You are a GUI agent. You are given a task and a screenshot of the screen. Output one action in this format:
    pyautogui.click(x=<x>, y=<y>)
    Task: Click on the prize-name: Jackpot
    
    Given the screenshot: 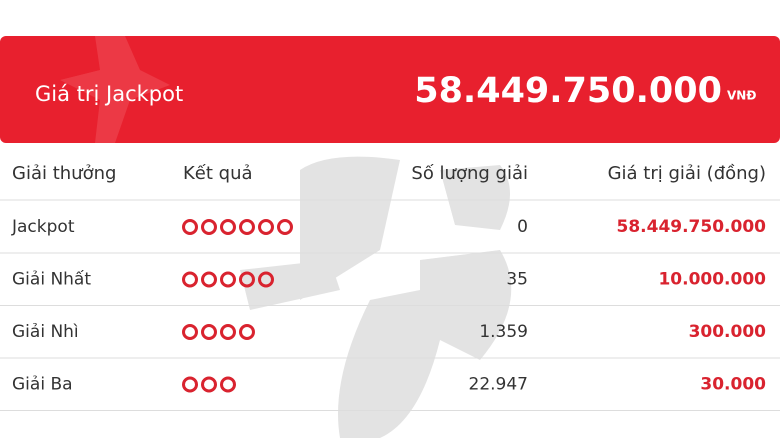 What is the action you would take?
    pyautogui.click(x=43, y=227)
    